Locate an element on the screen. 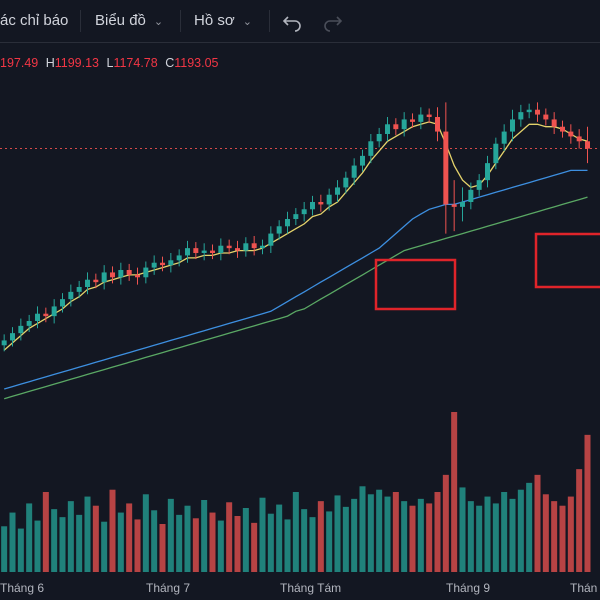 Image resolution: width=600 pixels, height=600 pixels. toolbar-divider is located at coordinates (180, 21).